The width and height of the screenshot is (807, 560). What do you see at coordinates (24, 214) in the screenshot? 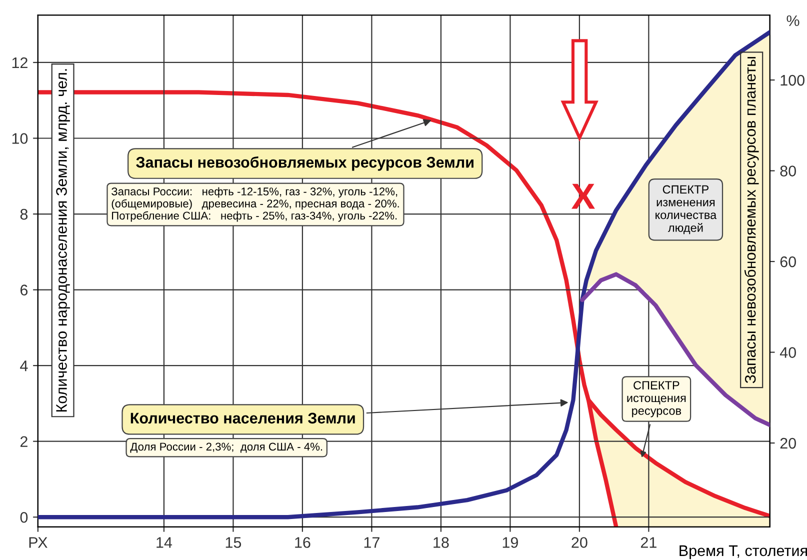
I see `y-tick-label: 8` at bounding box center [24, 214].